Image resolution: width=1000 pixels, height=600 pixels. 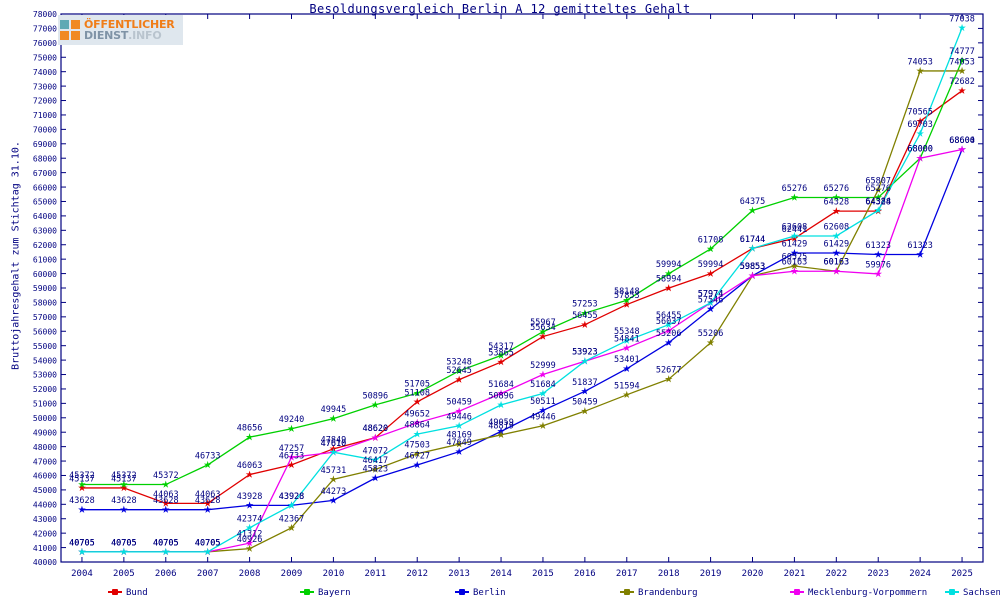 I want to click on data-label: 55967, so click(x=543, y=323).